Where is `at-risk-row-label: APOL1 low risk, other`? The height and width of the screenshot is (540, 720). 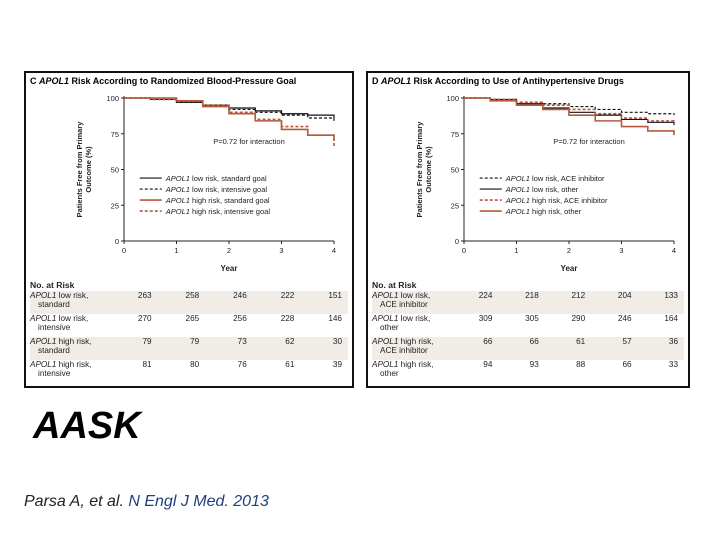
at-risk-row-label: APOL1 low risk, other is located at coordinates (412, 325).